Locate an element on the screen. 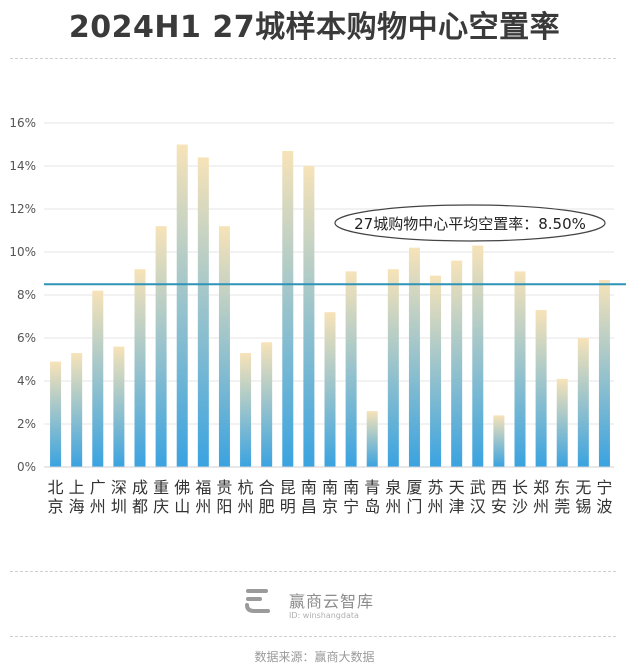 The image size is (629, 672). x-tick-label: 合肥 is located at coordinates (267, 497).